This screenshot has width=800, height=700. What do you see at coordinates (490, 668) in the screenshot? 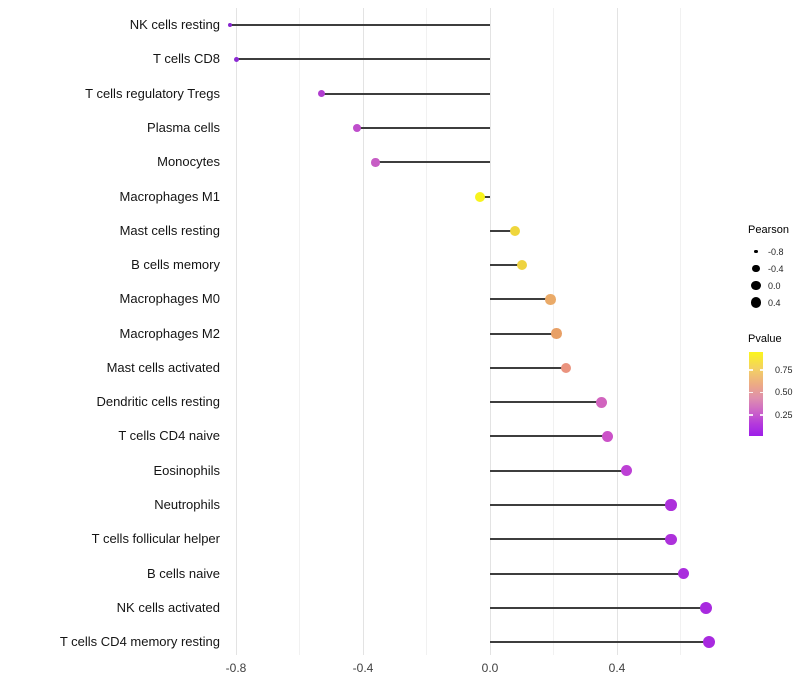
I see `x-tick-label: 0.0` at bounding box center [490, 668].